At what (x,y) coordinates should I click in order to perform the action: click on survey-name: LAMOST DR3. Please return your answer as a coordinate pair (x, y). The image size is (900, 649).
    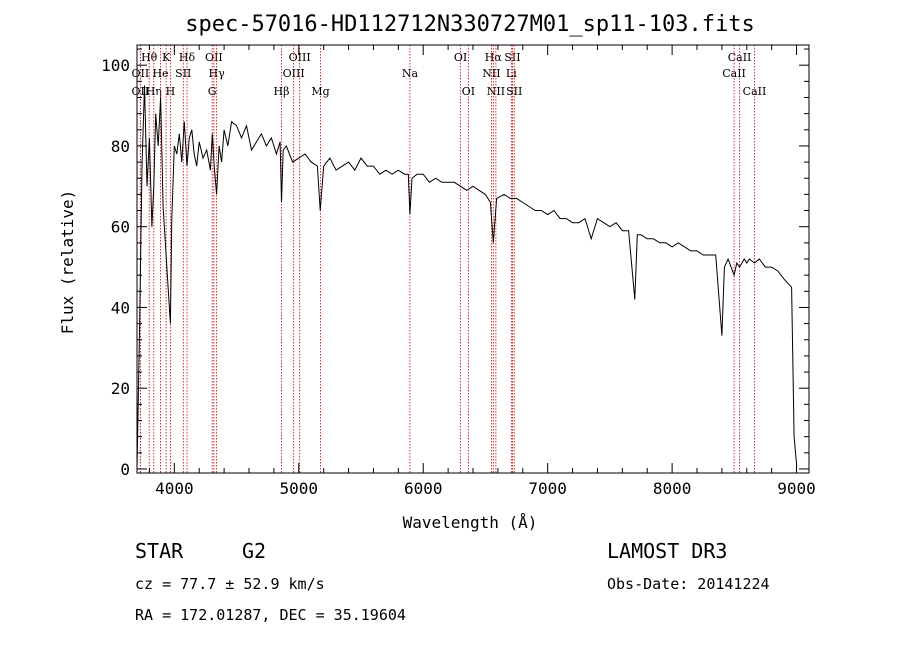
    Looking at the image, I should click on (667, 551).